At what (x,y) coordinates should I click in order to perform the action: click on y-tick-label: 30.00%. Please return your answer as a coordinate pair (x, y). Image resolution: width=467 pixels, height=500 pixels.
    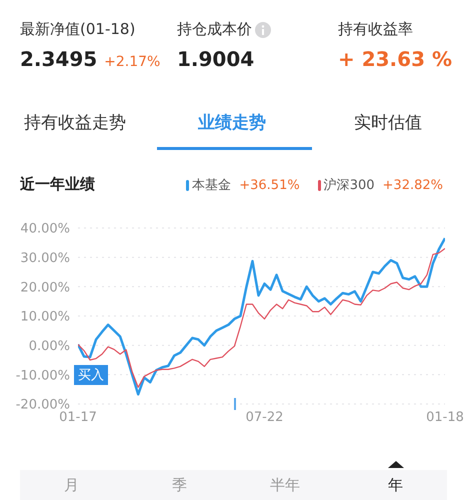
    Looking at the image, I should click on (45, 258).